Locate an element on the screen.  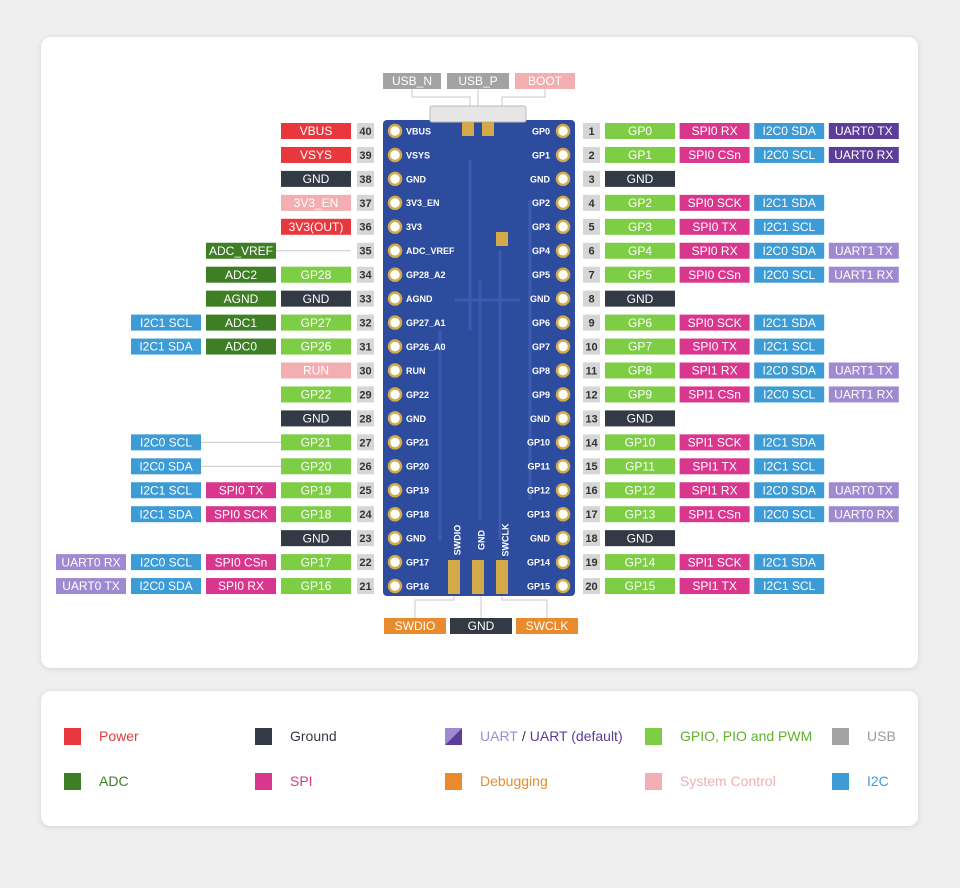
pin-label: I2C0 SDA is located at coordinates (789, 131).